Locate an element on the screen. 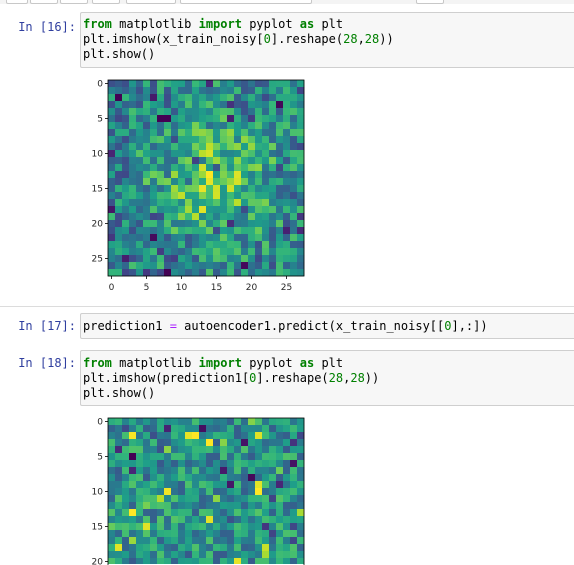 The width and height of the screenshot is (574, 565). y-tick-label: 5 is located at coordinates (100, 120).